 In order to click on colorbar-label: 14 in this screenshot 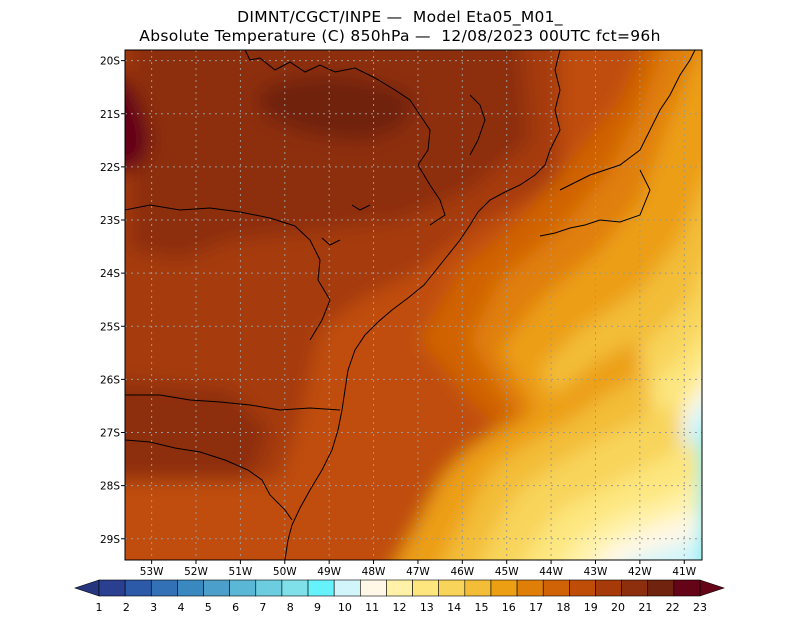, I will do `click(454, 607)`.